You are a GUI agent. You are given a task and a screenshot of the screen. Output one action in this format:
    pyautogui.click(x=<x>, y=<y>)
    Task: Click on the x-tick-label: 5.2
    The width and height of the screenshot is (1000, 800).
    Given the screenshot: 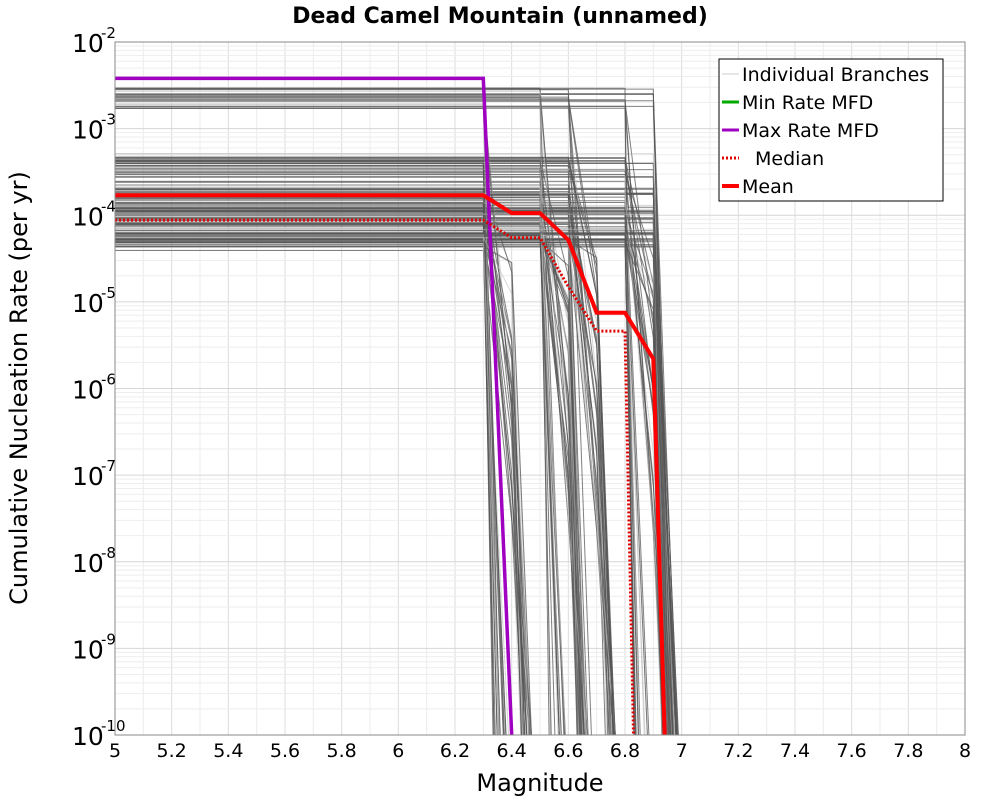 What is the action you would take?
    pyautogui.click(x=172, y=751)
    